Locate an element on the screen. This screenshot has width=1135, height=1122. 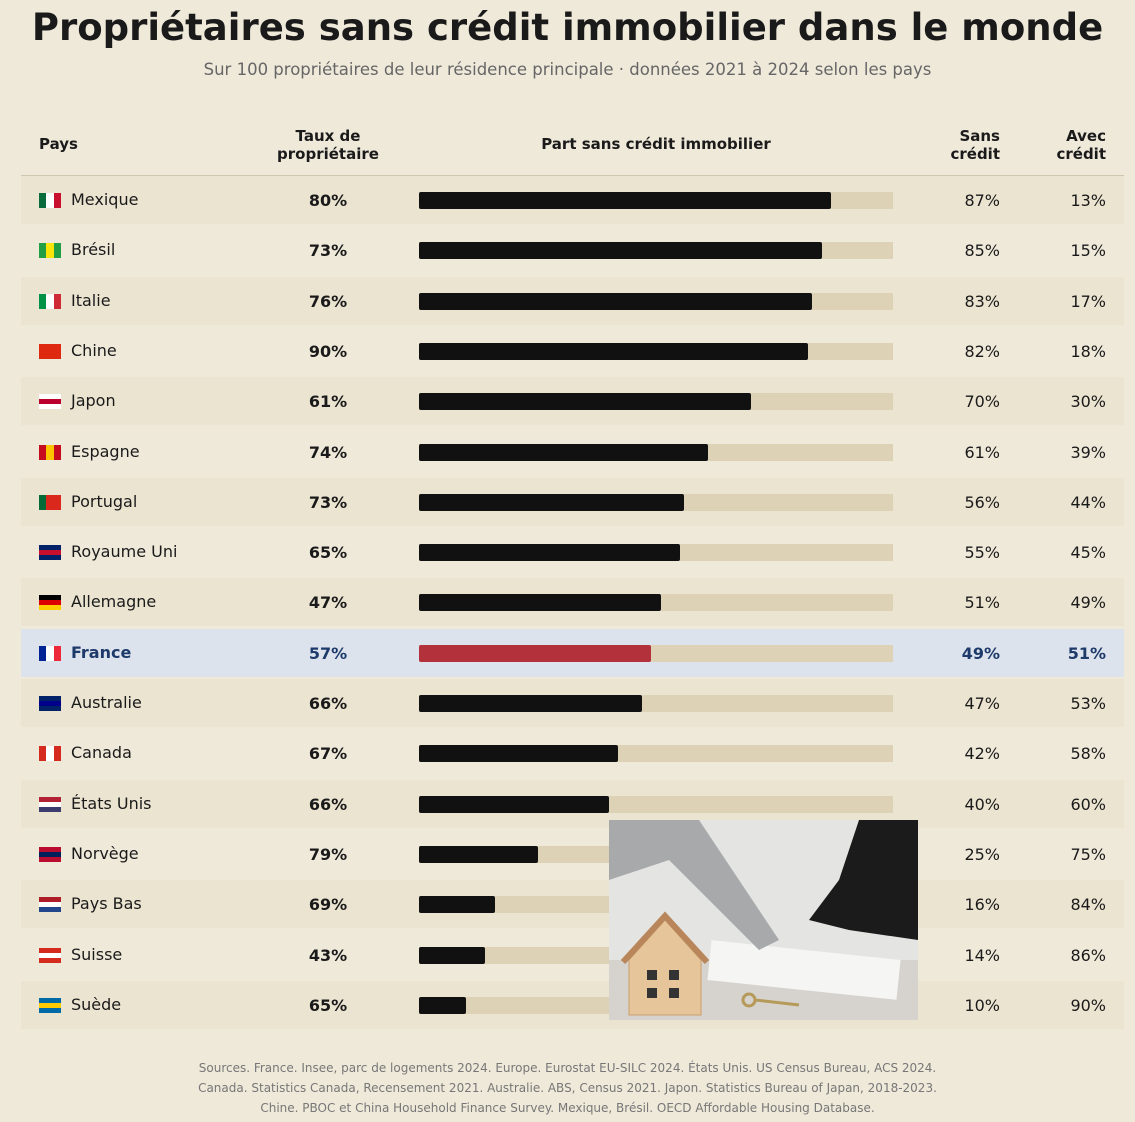
ownership-rate: 47% is located at coordinates (328, 603).